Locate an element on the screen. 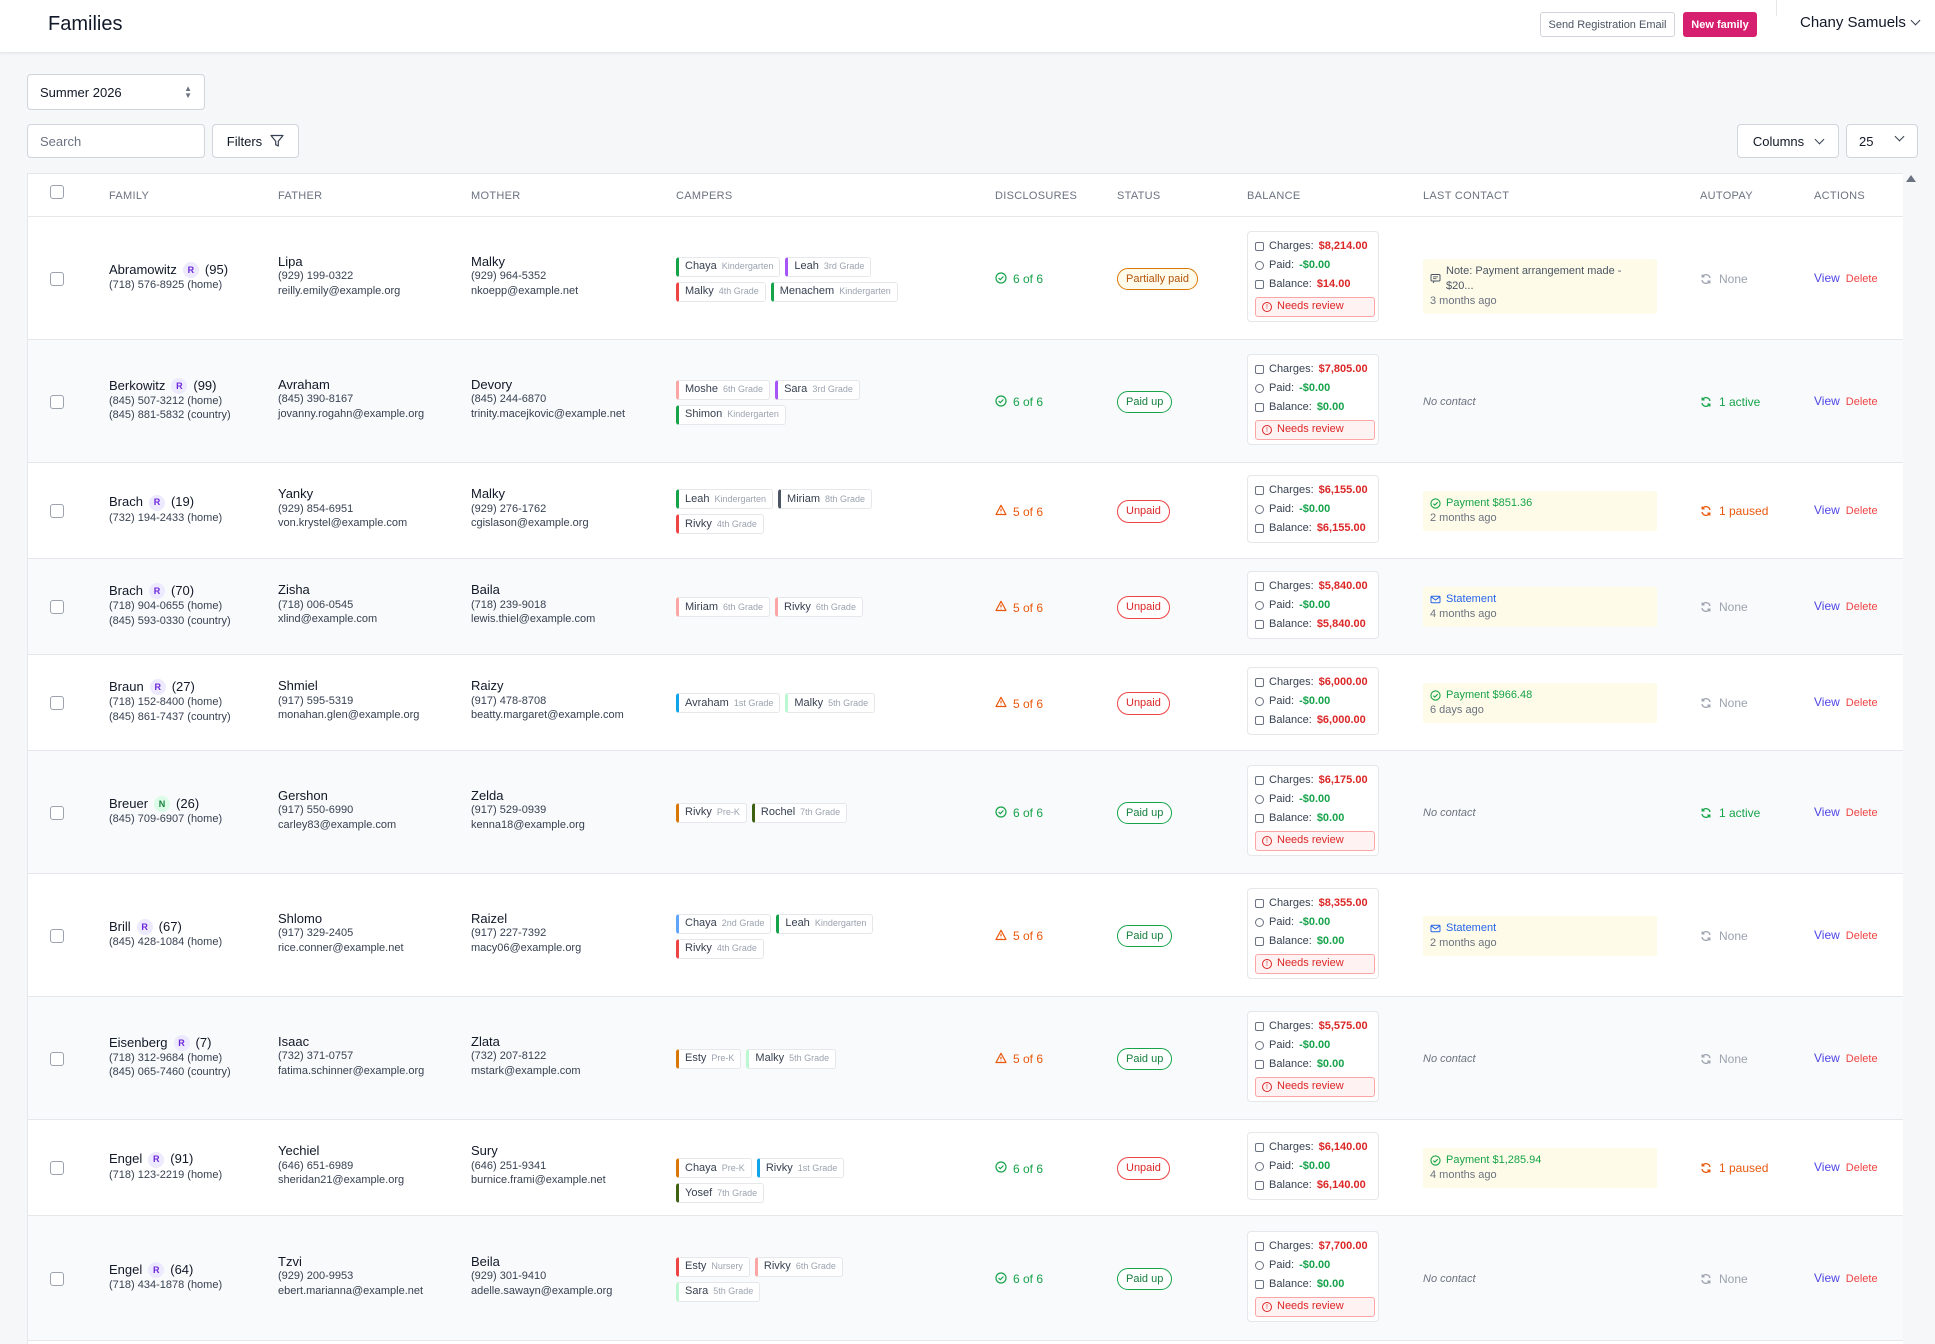 This screenshot has height=1344, width=1935. father-email: monahan.glen@example.org is located at coordinates (349, 715).